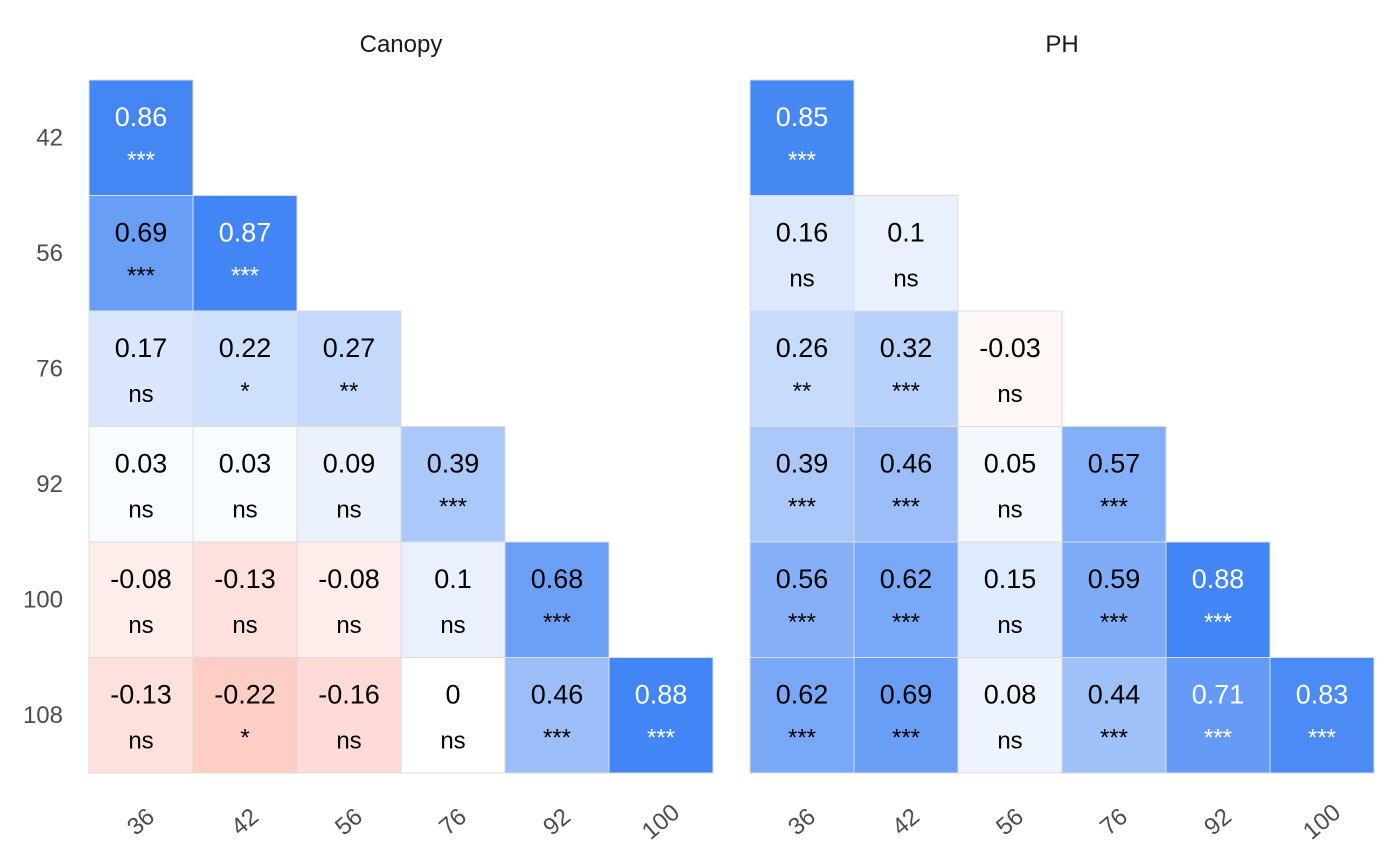 The height and width of the screenshot is (866, 1400). I want to click on cell-value-label: -0.16, so click(349, 695).